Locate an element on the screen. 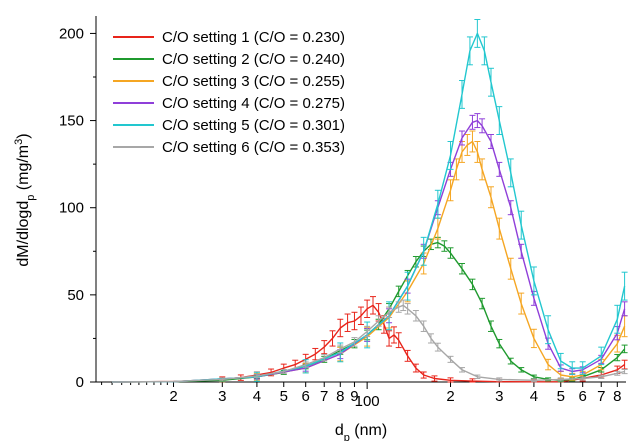 This screenshot has width=631, height=441. legend-entry-6: C/O setting 6 (C/O = 0.353) is located at coordinates (253, 147).